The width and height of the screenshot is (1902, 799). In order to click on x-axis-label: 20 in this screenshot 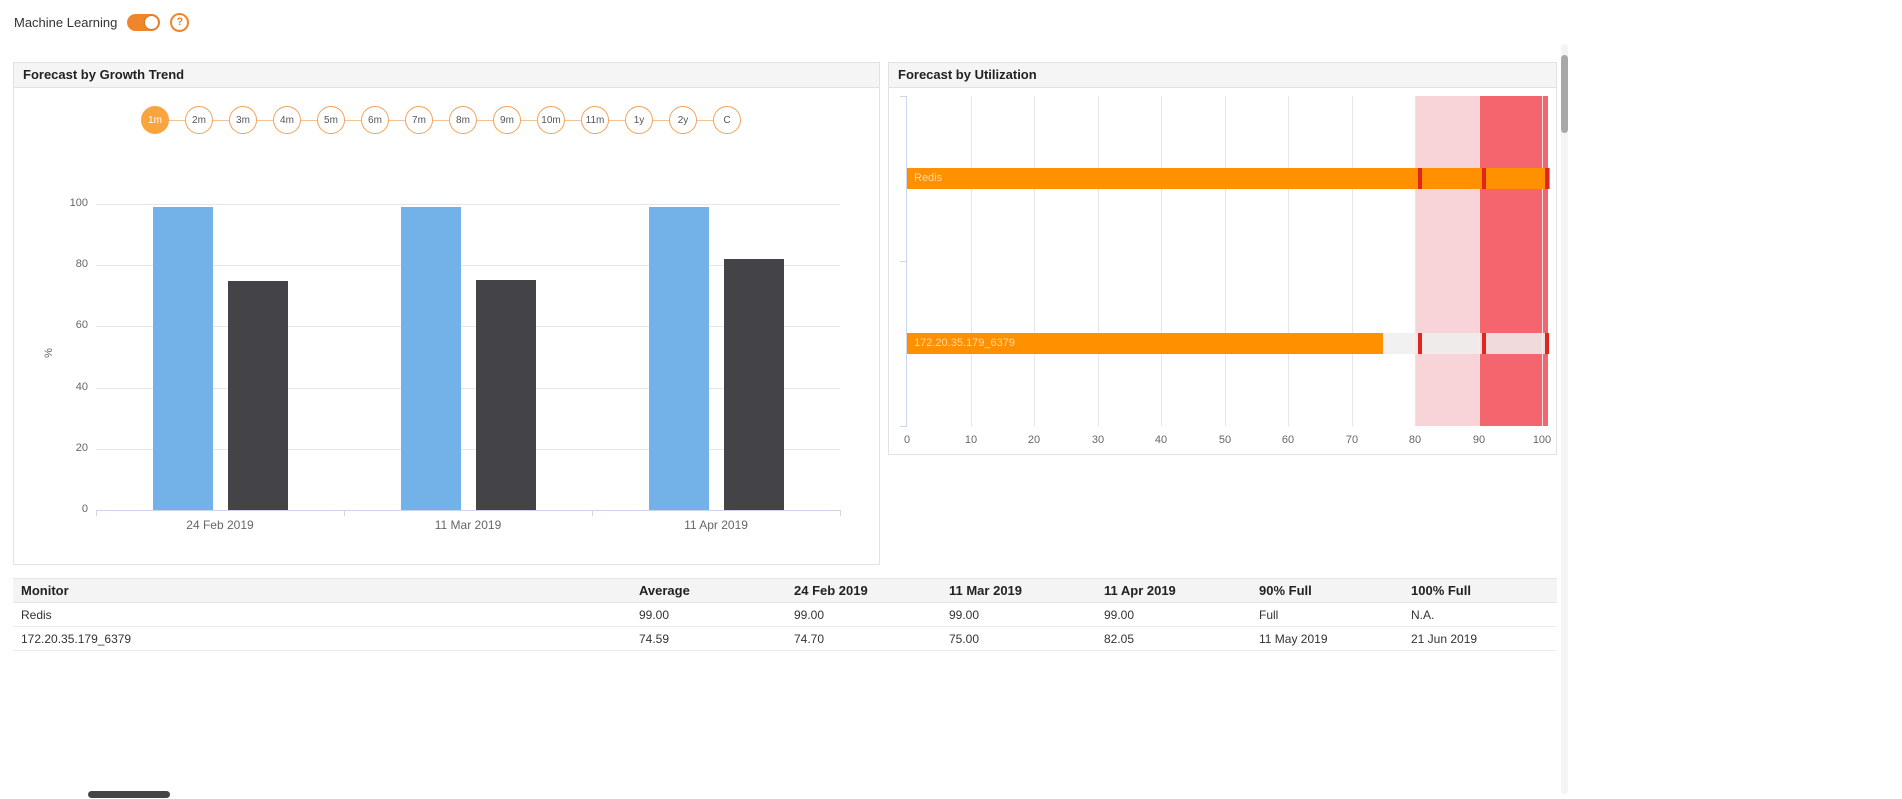, I will do `click(1034, 440)`.